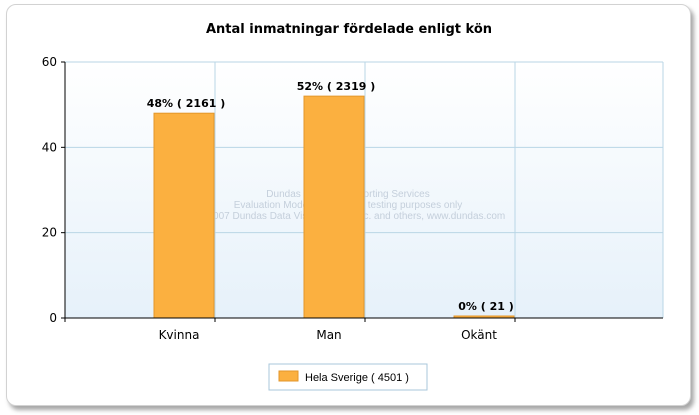  I want to click on x-tick-label: Kvinna, so click(179, 335).